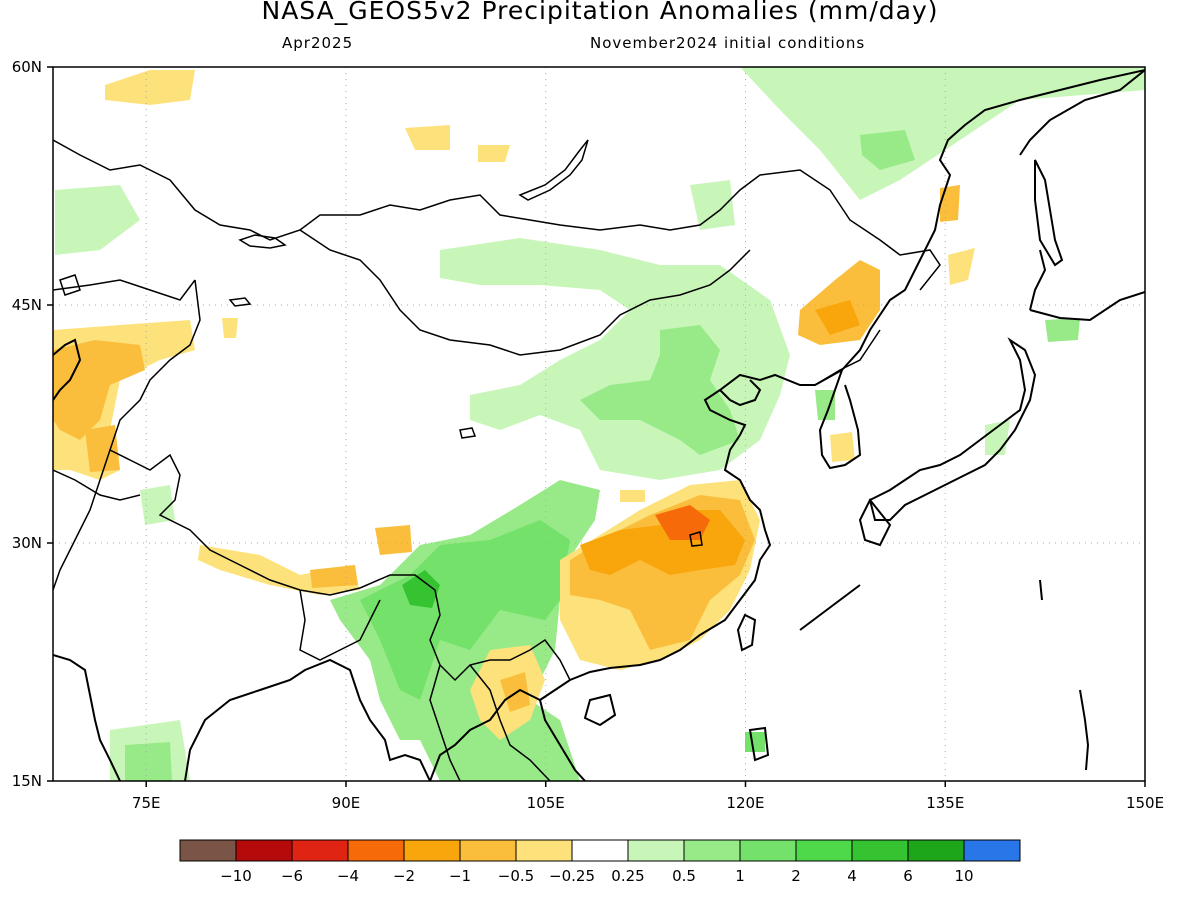 The height and width of the screenshot is (900, 1200). Describe the element at coordinates (952, 429) in the screenshot. I see `coastline-japan-honshu` at that location.